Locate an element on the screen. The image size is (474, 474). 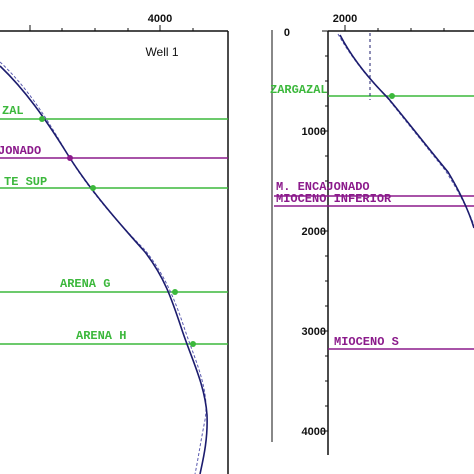
horizon-label: ZARGAZAL is located at coordinates (299, 90).